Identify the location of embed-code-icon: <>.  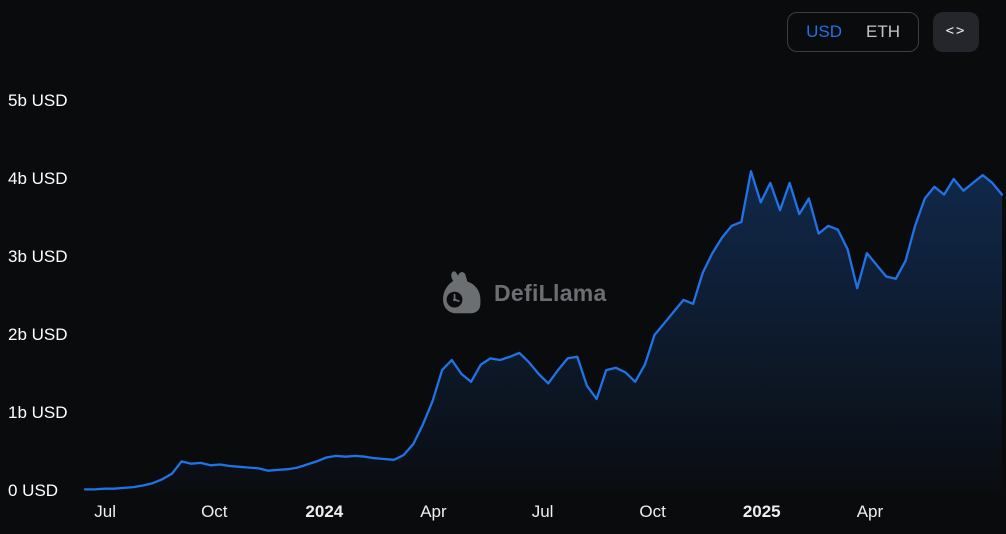
(956, 31).